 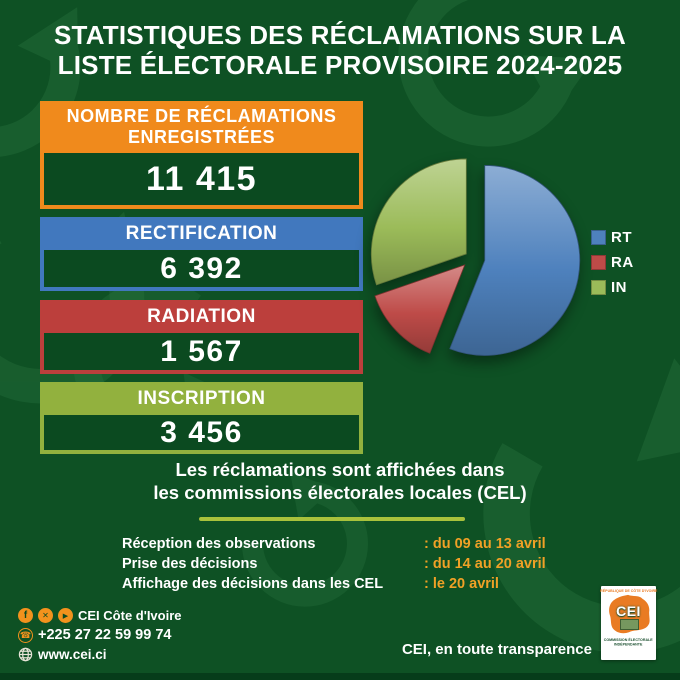 I want to click on subtitle-underline, so click(x=332, y=519).